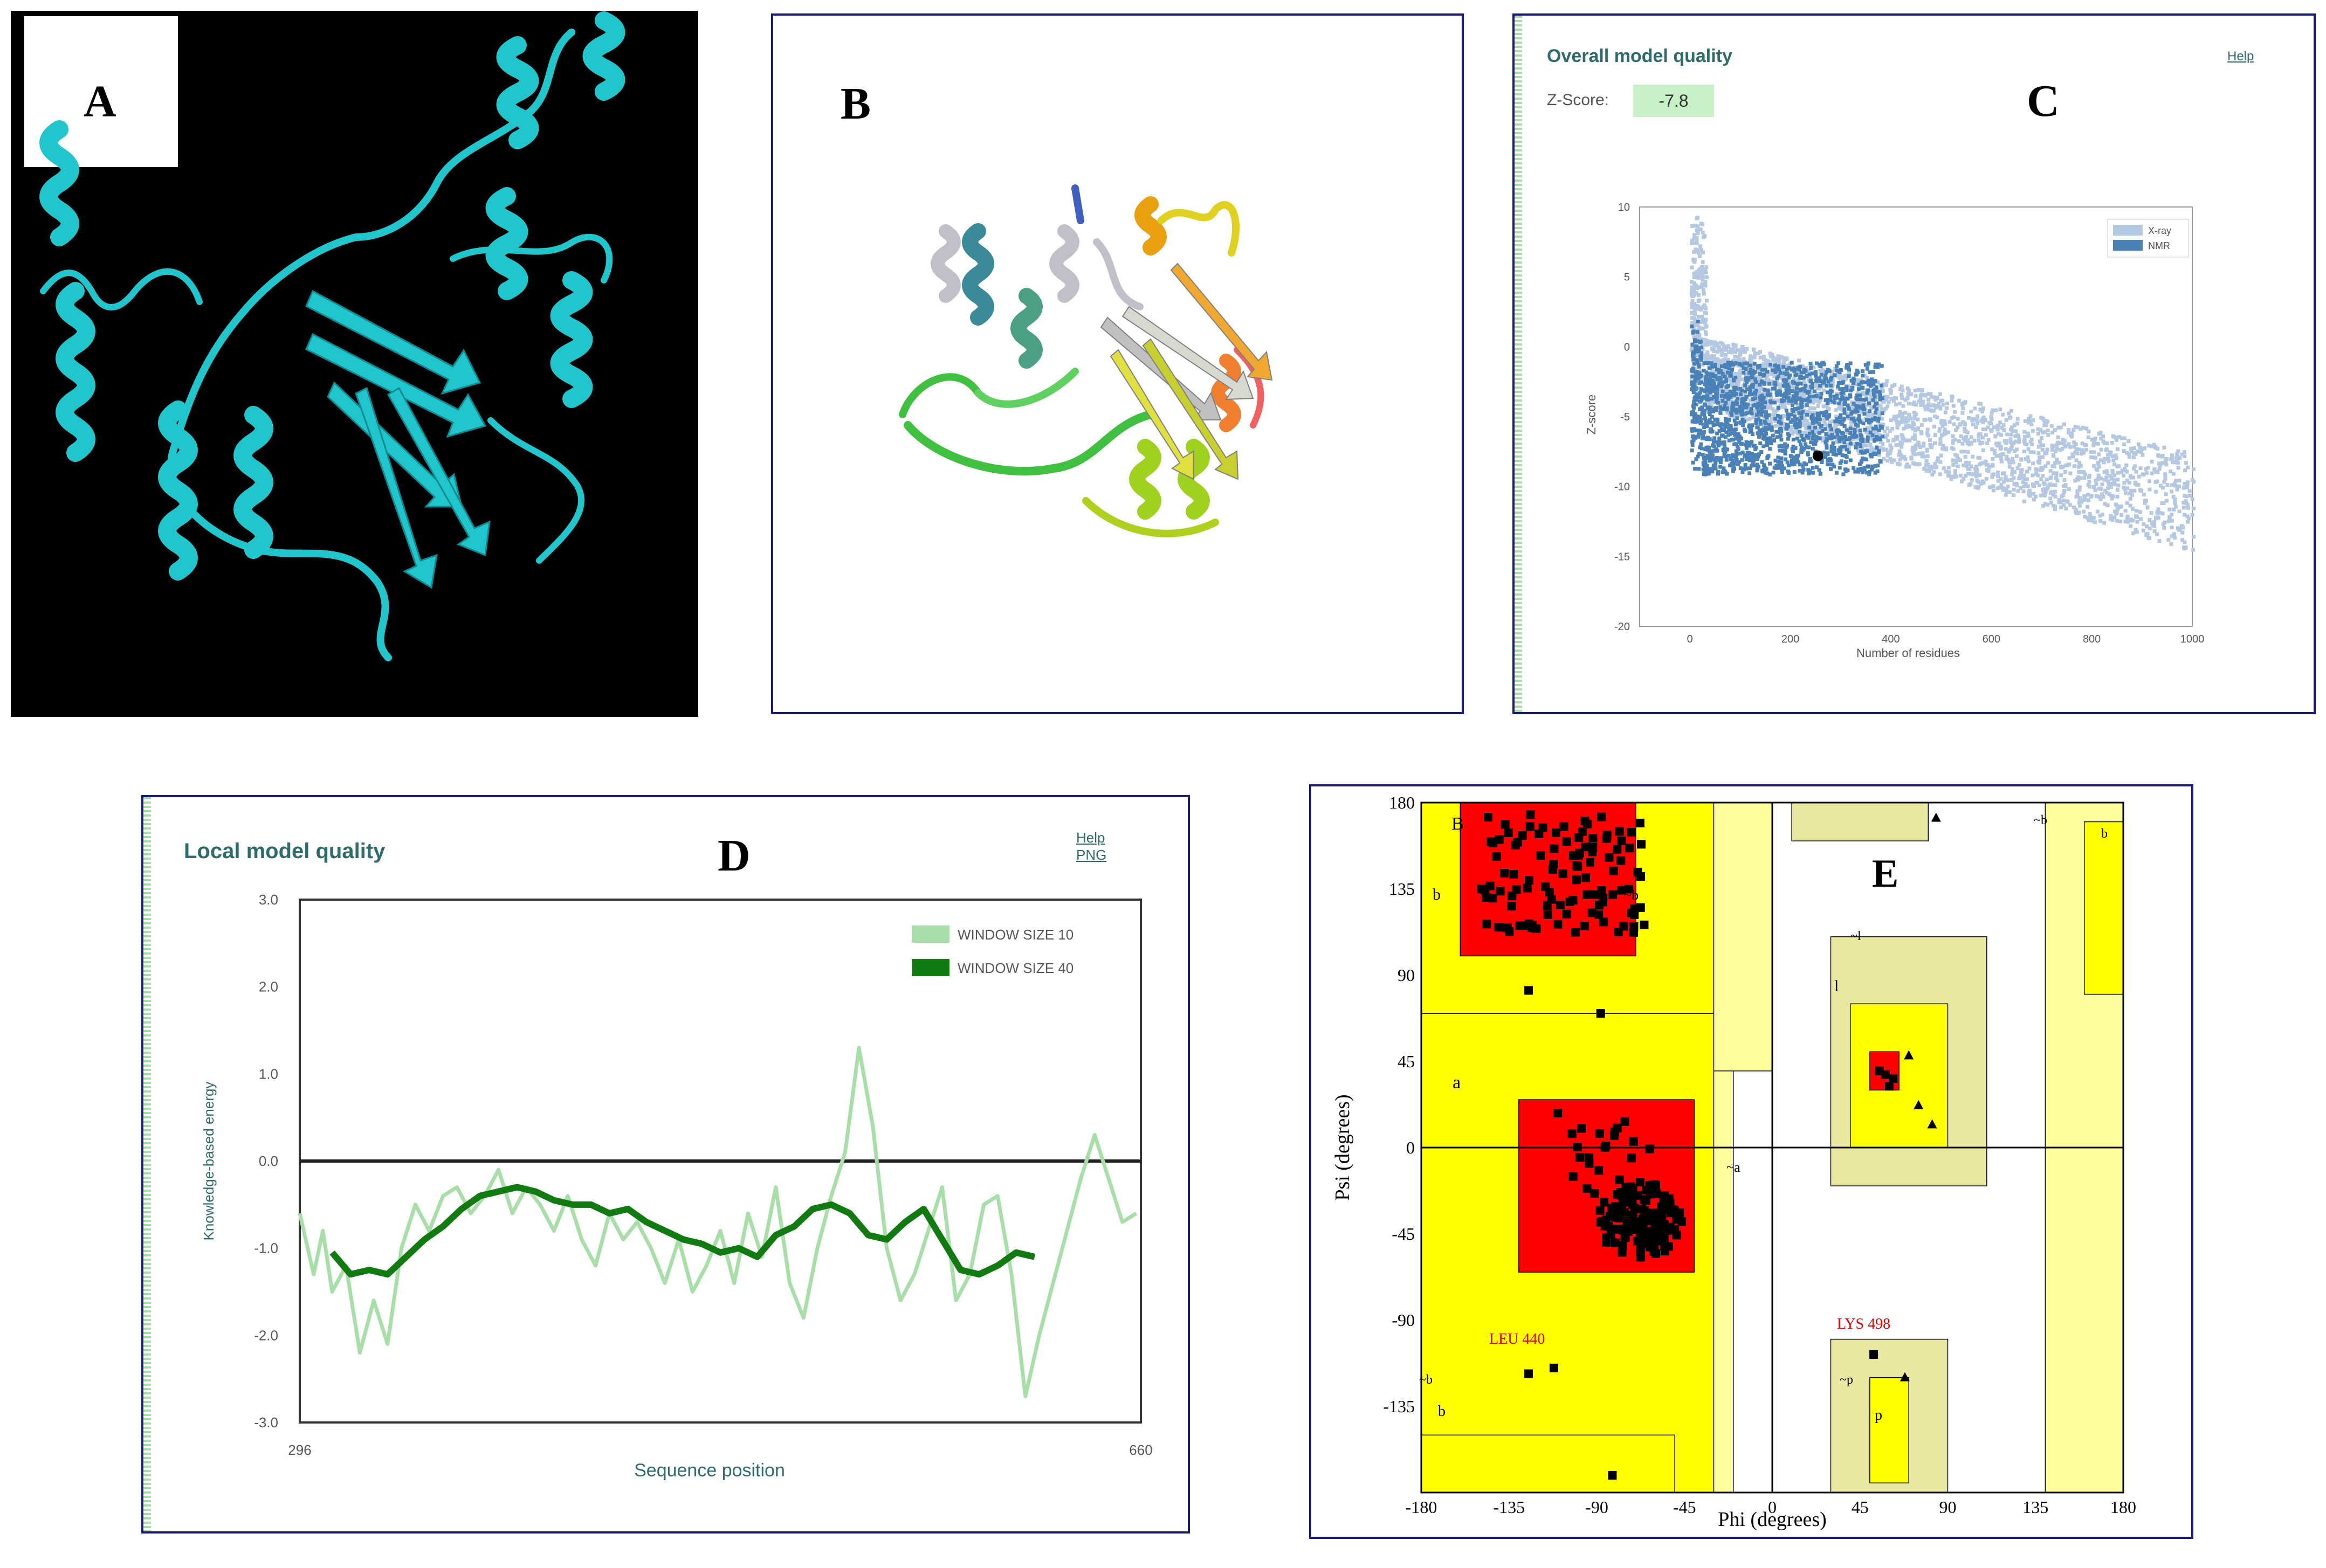 This screenshot has width=2326, height=1568. I want to click on panel-d-help-link: Help, so click(1091, 838).